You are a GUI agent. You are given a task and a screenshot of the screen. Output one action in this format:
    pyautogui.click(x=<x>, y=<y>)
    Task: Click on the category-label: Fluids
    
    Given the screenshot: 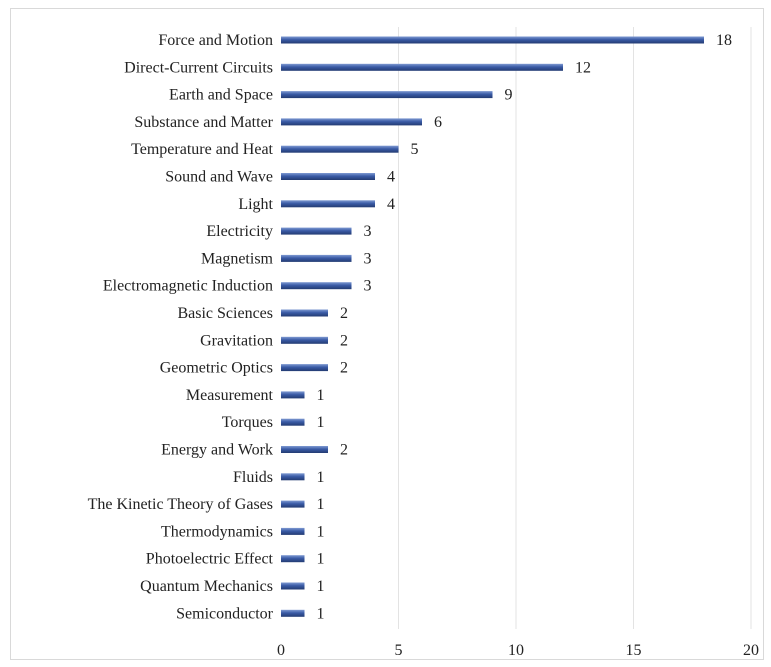 What is the action you would take?
    pyautogui.click(x=253, y=477)
    